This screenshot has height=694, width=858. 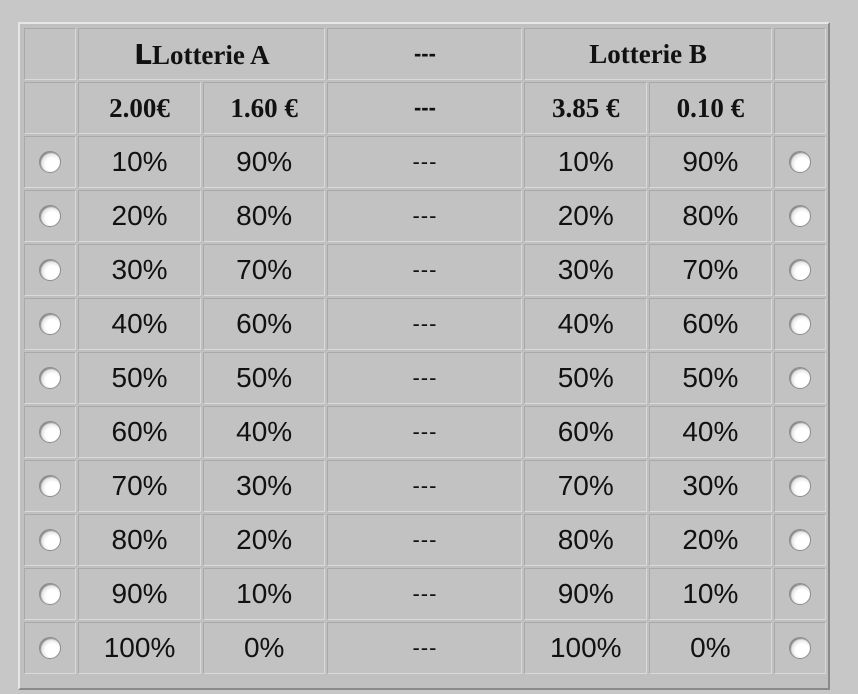 I want to click on lottery-a-title: Lotterie A, so click(x=210, y=54).